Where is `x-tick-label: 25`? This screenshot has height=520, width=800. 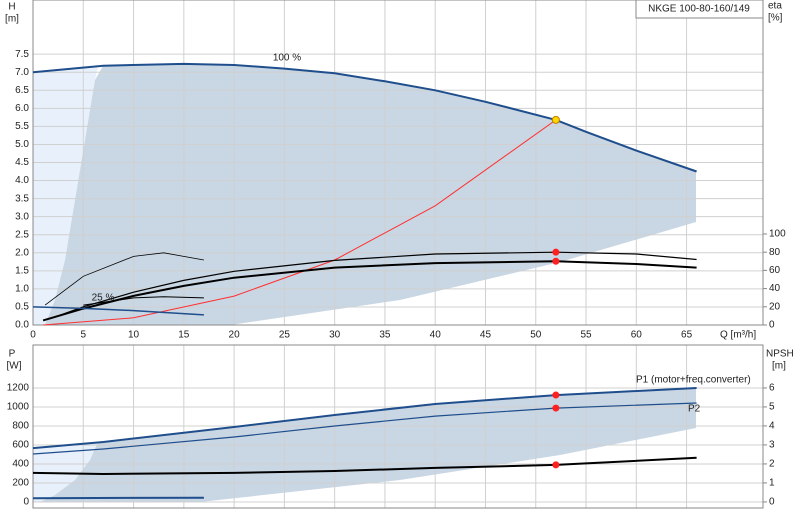 x-tick-label: 25 is located at coordinates (285, 335).